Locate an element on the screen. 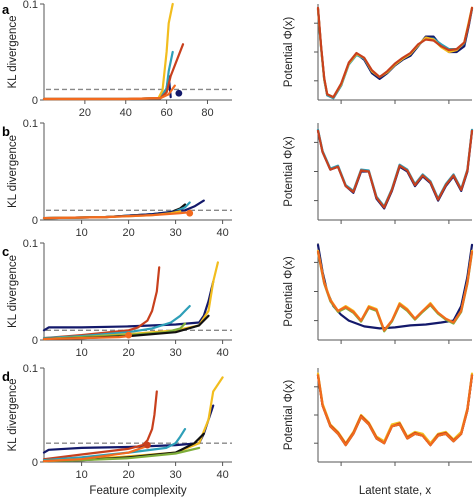 This screenshot has height=500, width=474. x-axis-label: Latent state, x is located at coordinates (395, 491).